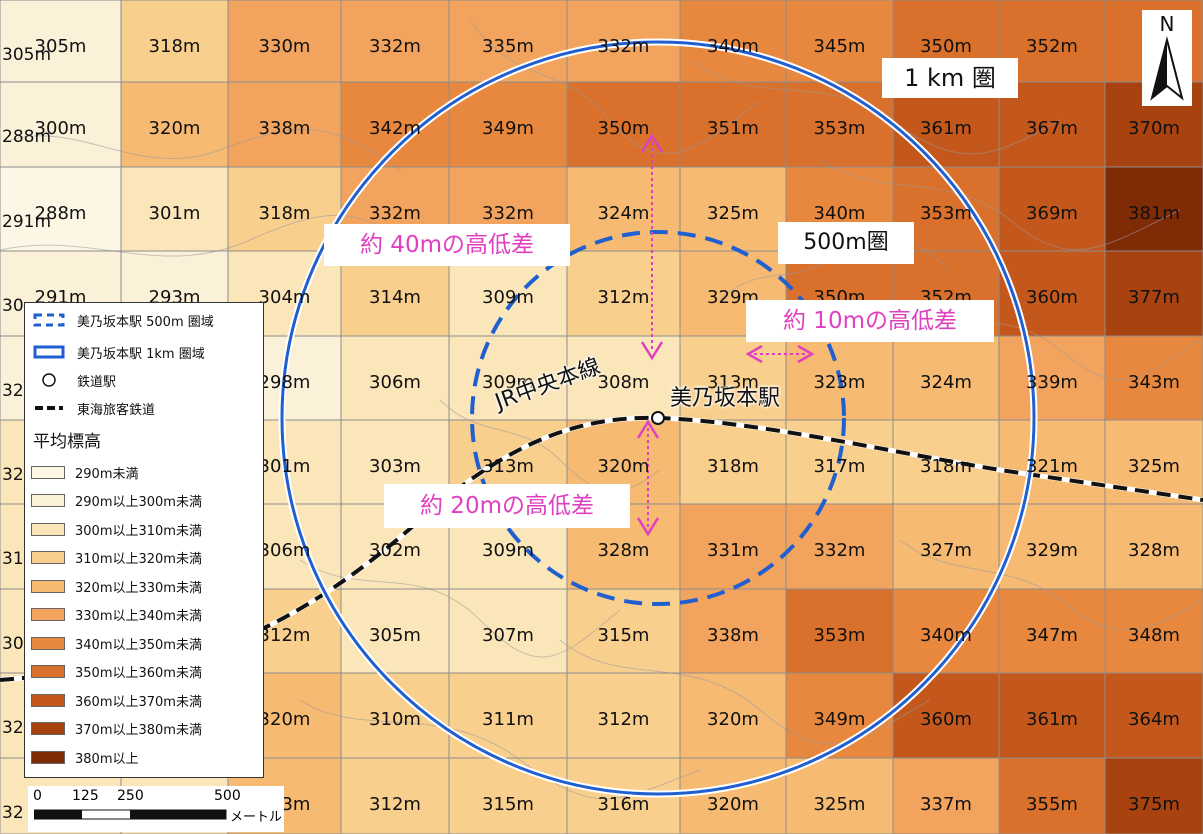 The image size is (1203, 834). Describe the element at coordinates (624, 297) in the screenshot. I see `grid-cell-value: 312m` at that location.